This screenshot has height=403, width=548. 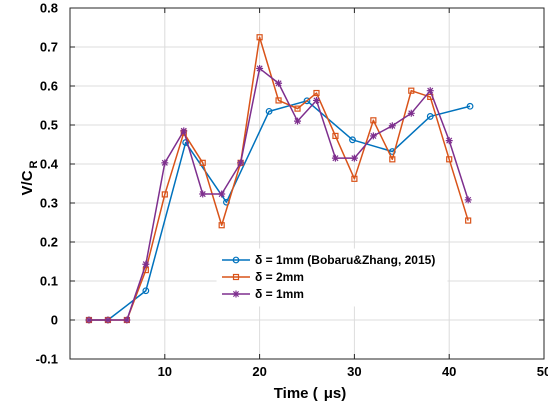 I want to click on y-axis-title: V/C R, so click(x=29, y=177).